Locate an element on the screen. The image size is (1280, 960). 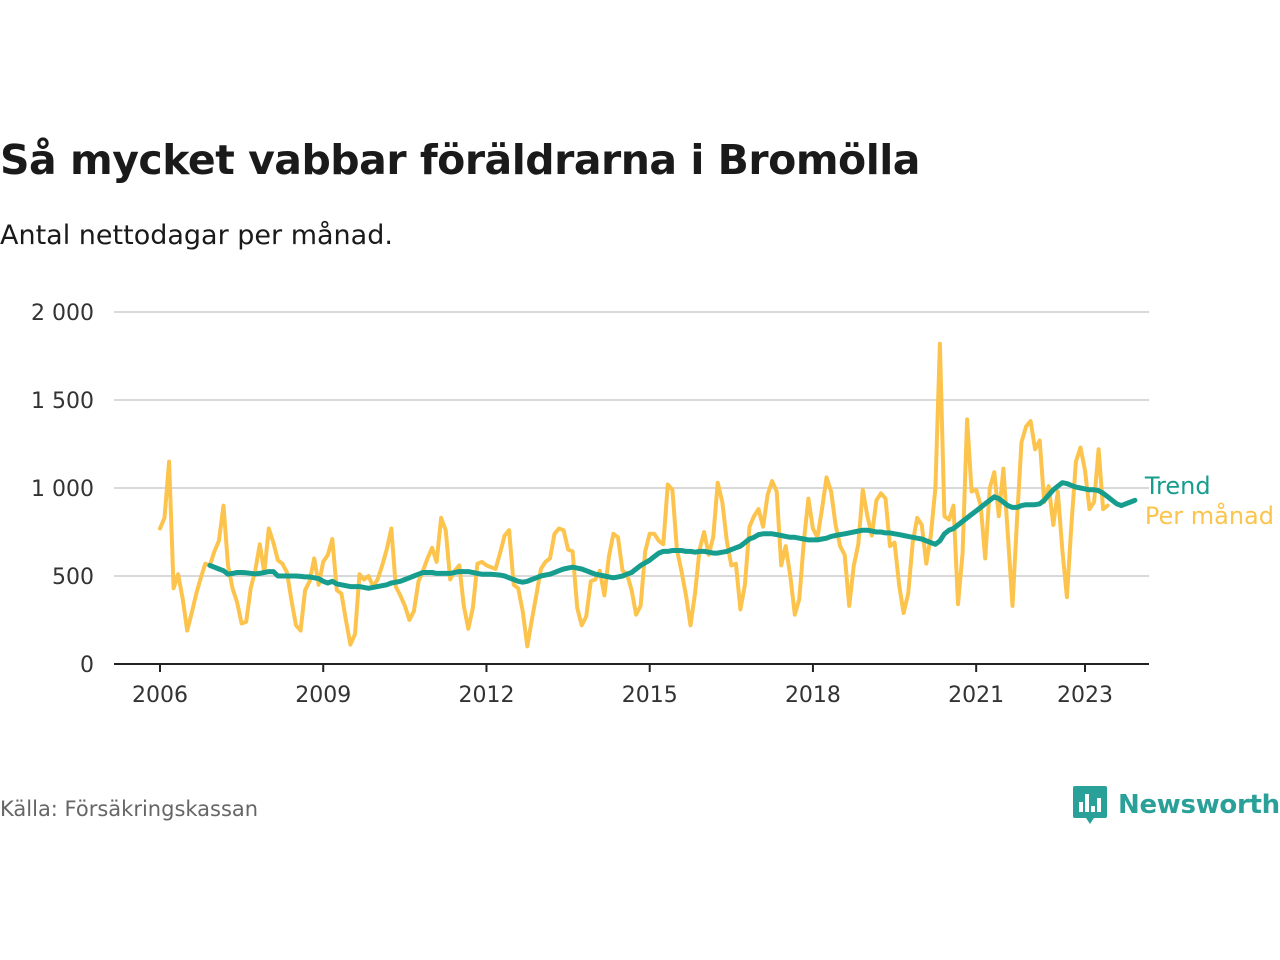
trend-series-line is located at coordinates (672, 535).